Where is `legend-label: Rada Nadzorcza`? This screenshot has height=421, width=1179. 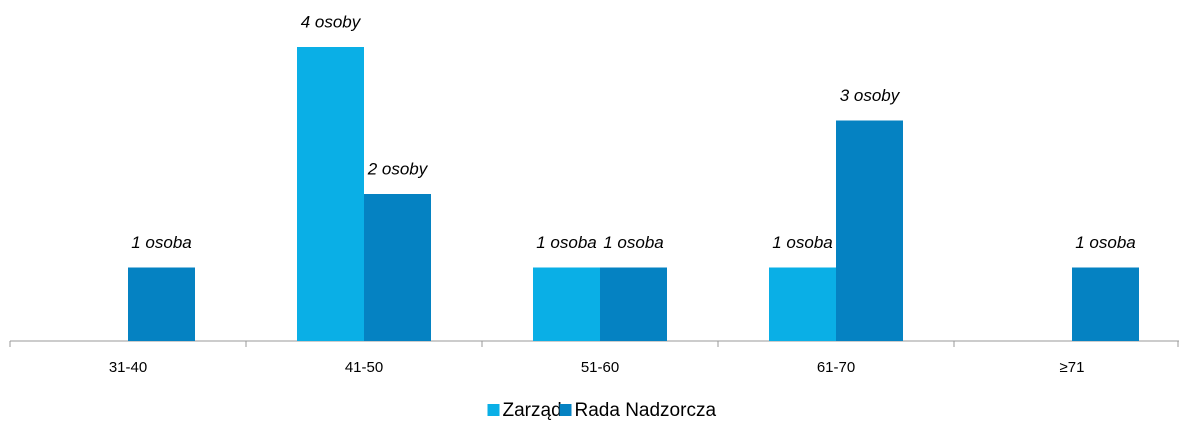
legend-label: Rada Nadzorcza is located at coordinates (646, 410).